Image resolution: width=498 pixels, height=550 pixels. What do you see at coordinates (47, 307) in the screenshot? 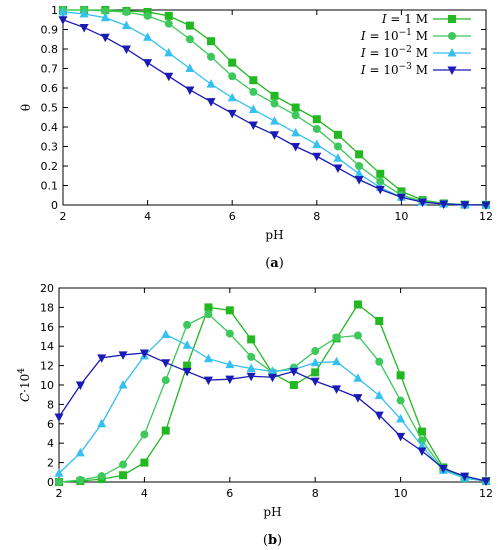
I see `y-tick-label: 18` at bounding box center [47, 307].